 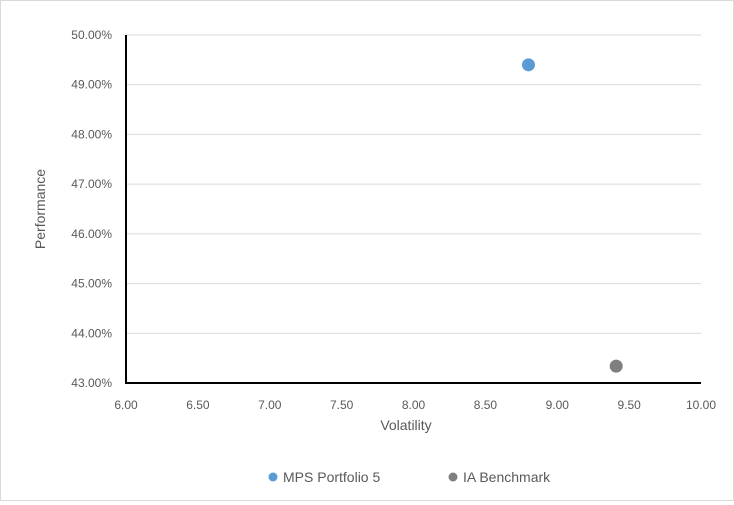 What do you see at coordinates (91, 35) in the screenshot?
I see `y-tick-label: 50.00%` at bounding box center [91, 35].